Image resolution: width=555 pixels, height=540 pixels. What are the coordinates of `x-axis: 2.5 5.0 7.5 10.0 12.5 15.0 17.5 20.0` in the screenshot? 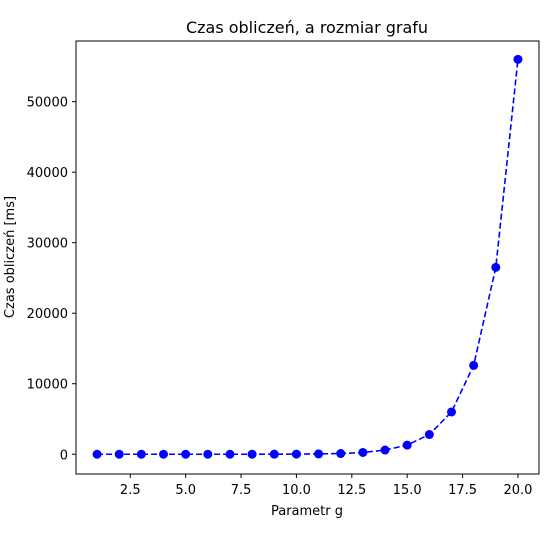 It's located at (326, 486).